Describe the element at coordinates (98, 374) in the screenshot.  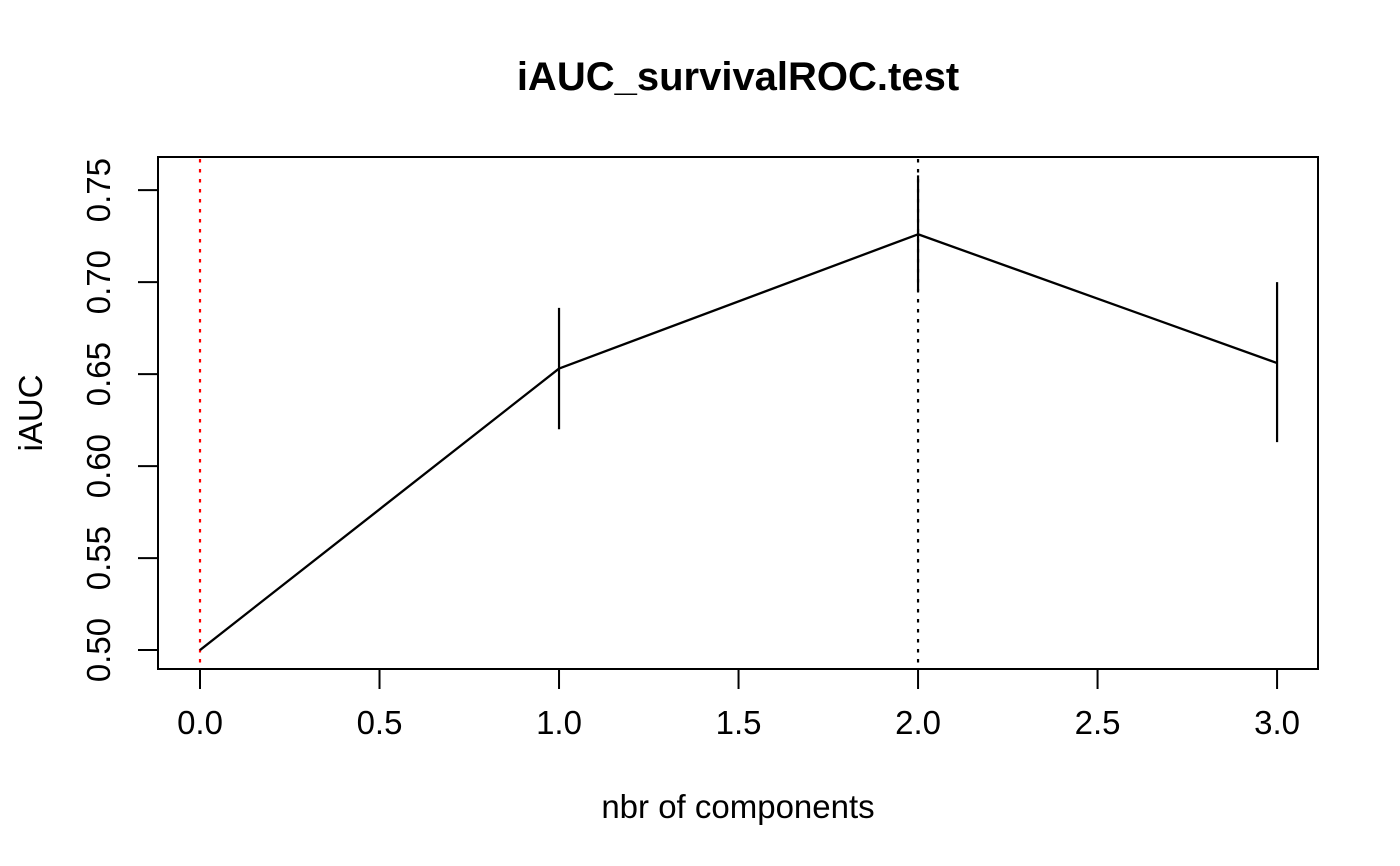
I see `y-tick-label: 0.65` at that location.